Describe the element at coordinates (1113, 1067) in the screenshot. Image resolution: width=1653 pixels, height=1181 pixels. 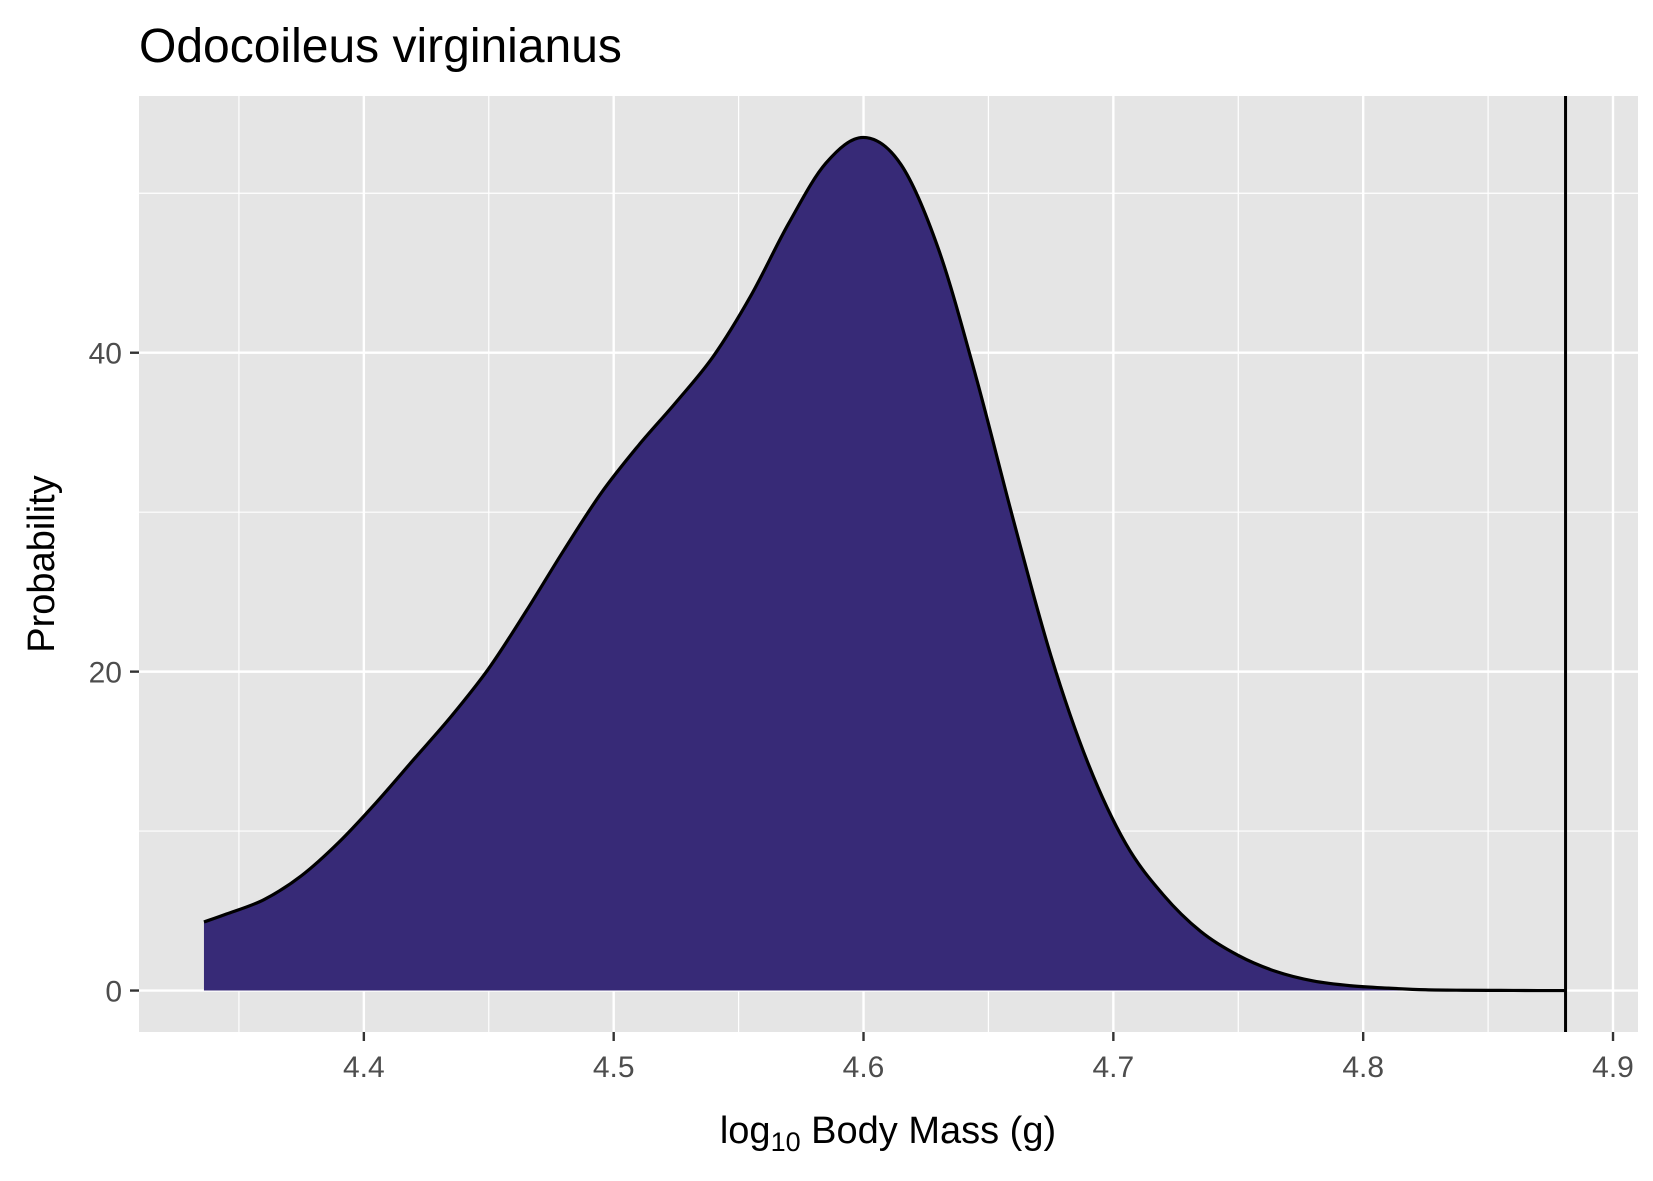
I see `x-tick-label: 4.7` at that location.